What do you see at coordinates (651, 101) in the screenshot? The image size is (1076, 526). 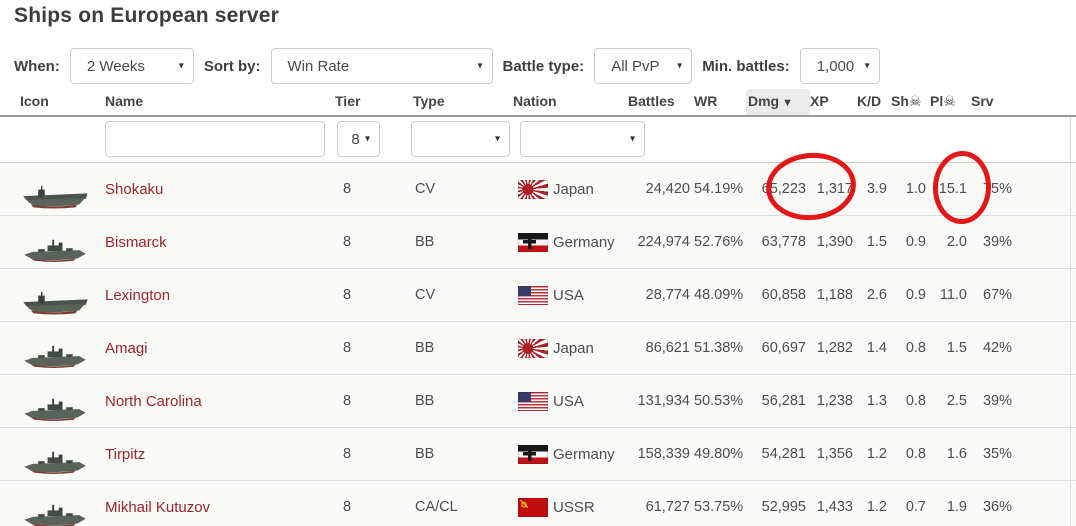 I see `column-header-label: Battles` at bounding box center [651, 101].